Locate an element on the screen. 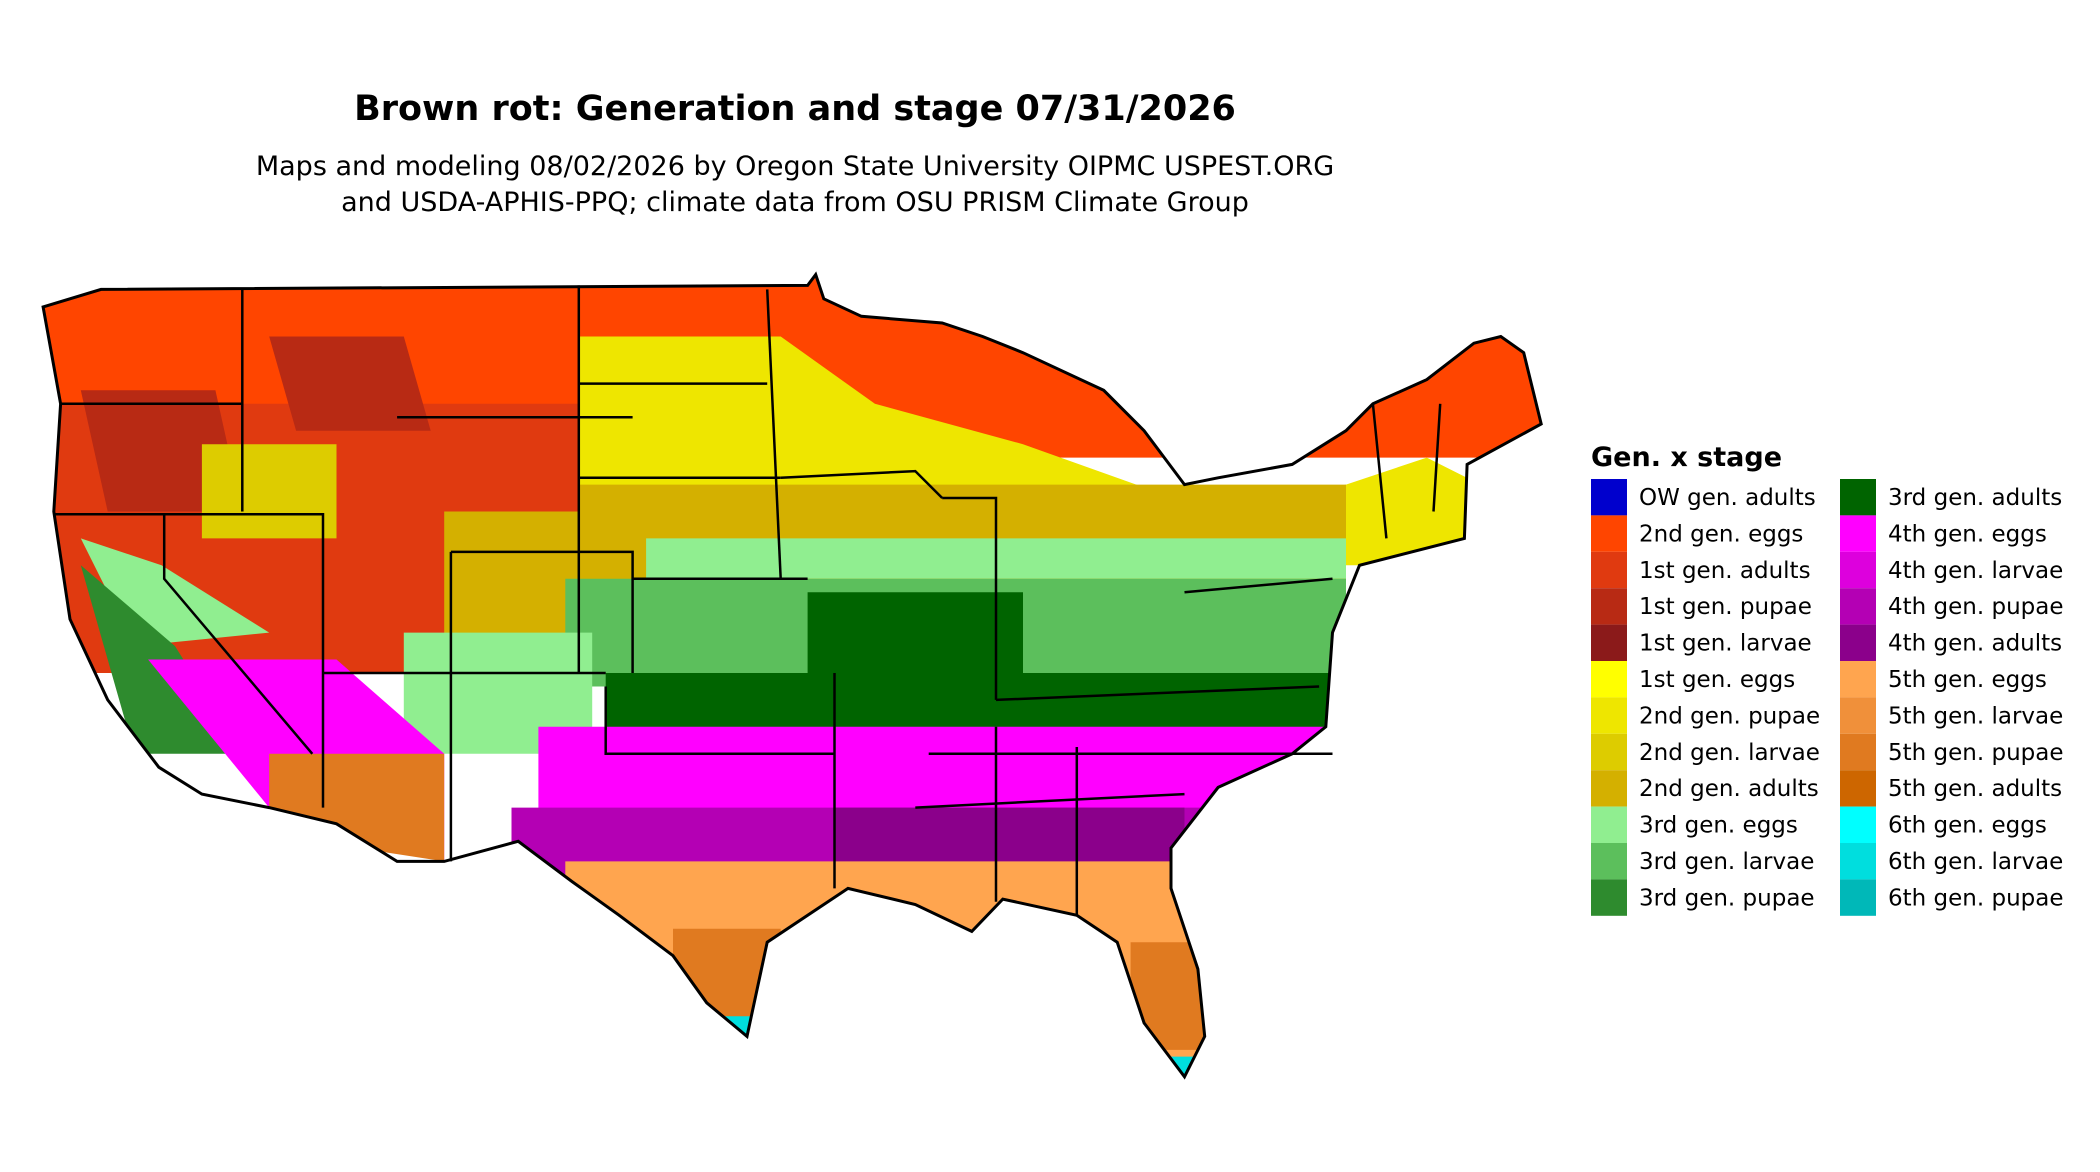 This screenshot has width=2100, height=1172. legend-label: 4th gen. pupae is located at coordinates (1976, 607).